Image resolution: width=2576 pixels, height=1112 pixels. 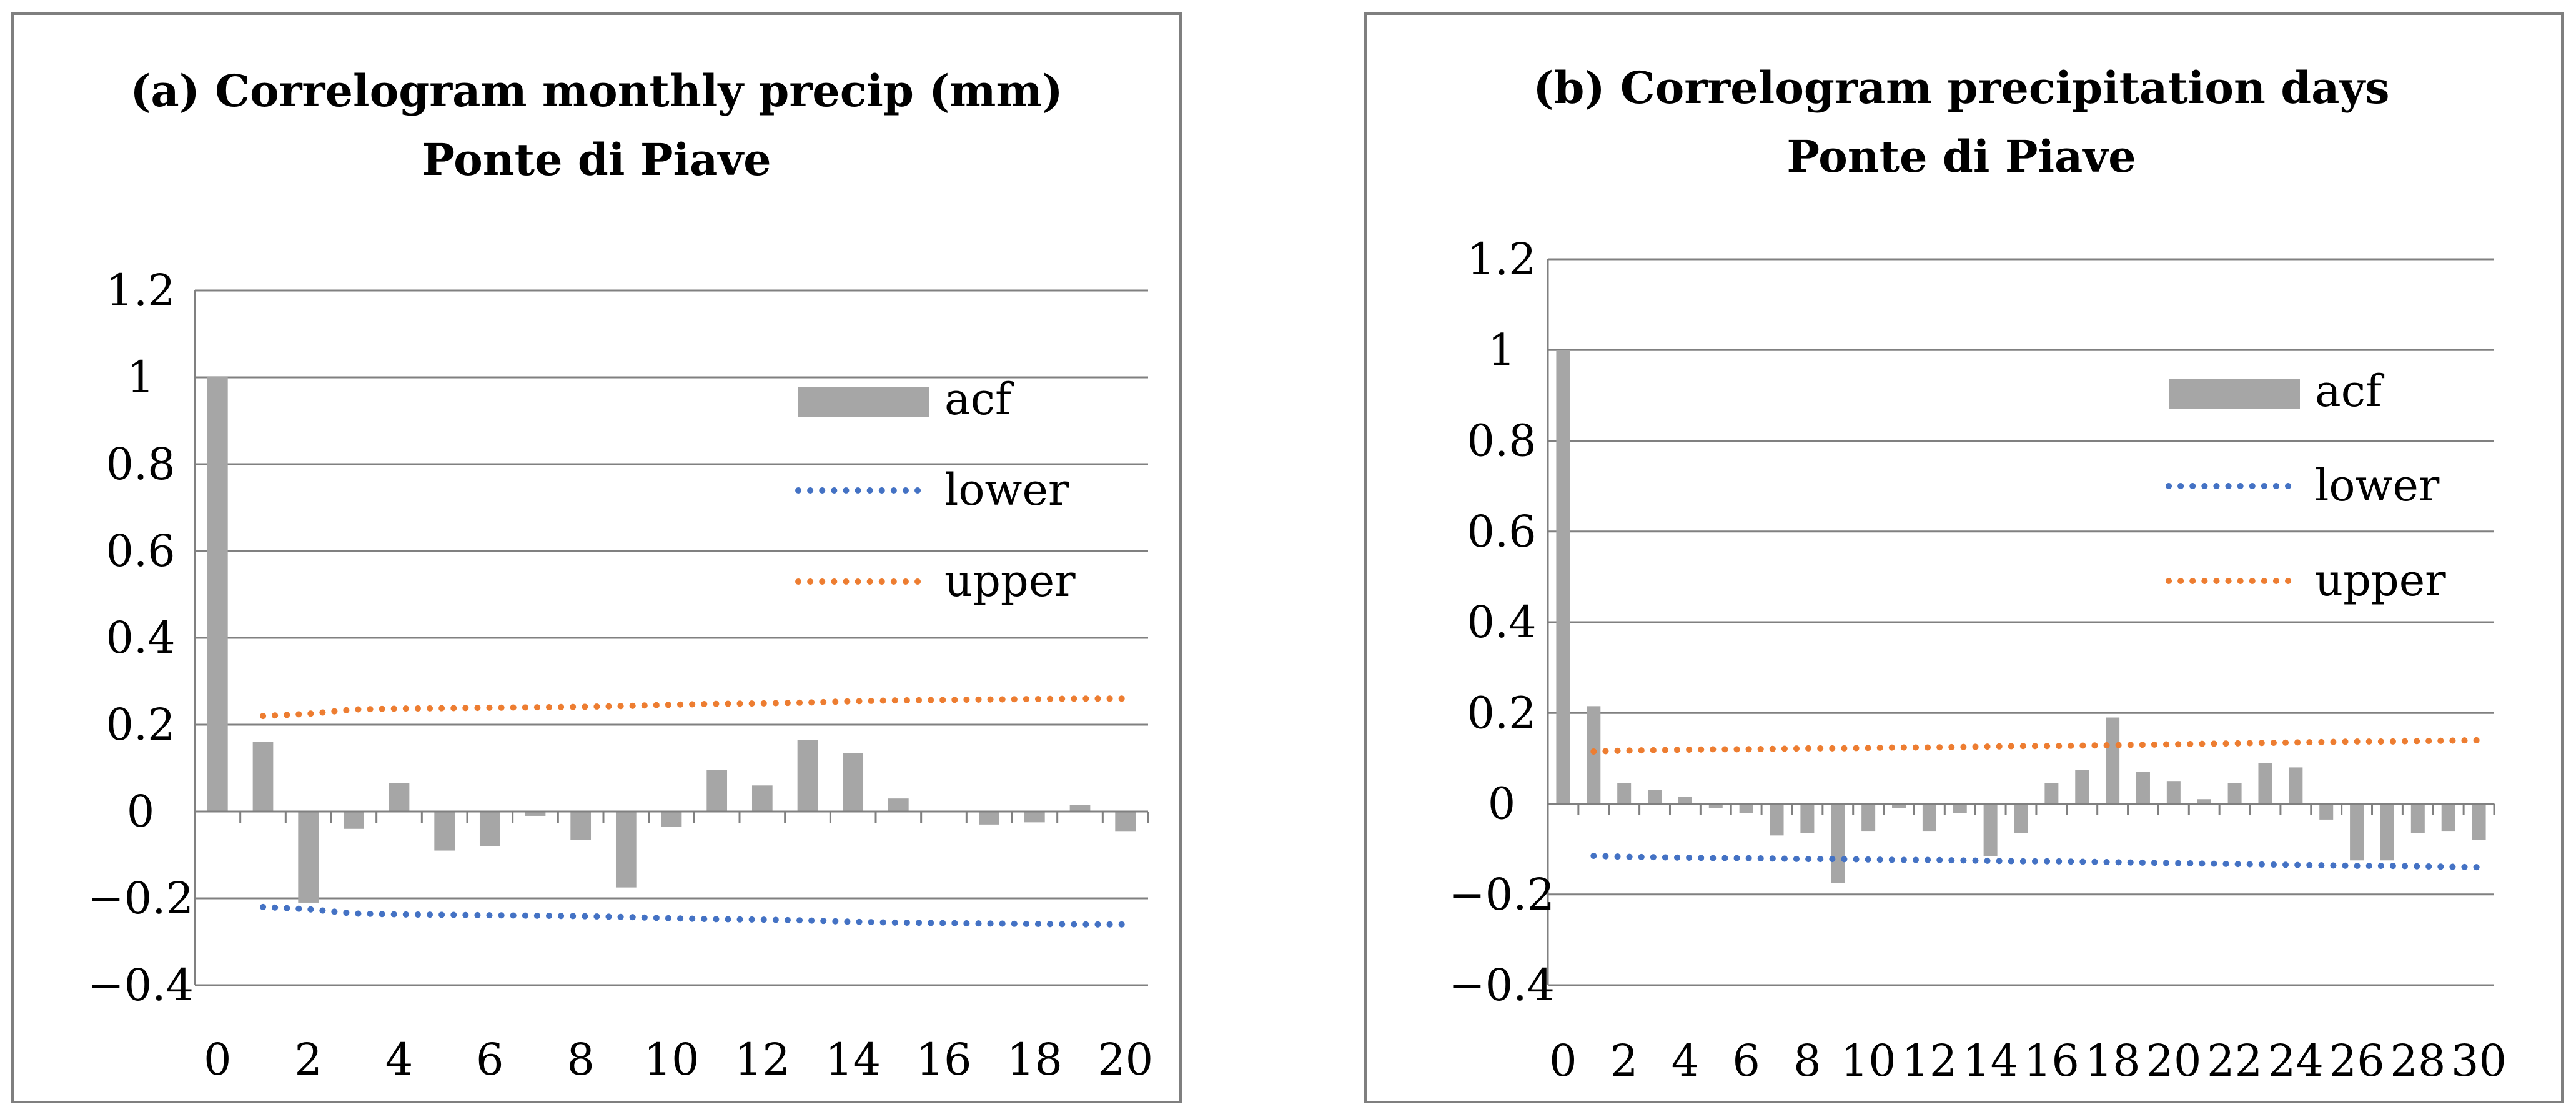 I want to click on chart-title-line1: (a) Correlogram monthly precip (mm), so click(x=596, y=91).